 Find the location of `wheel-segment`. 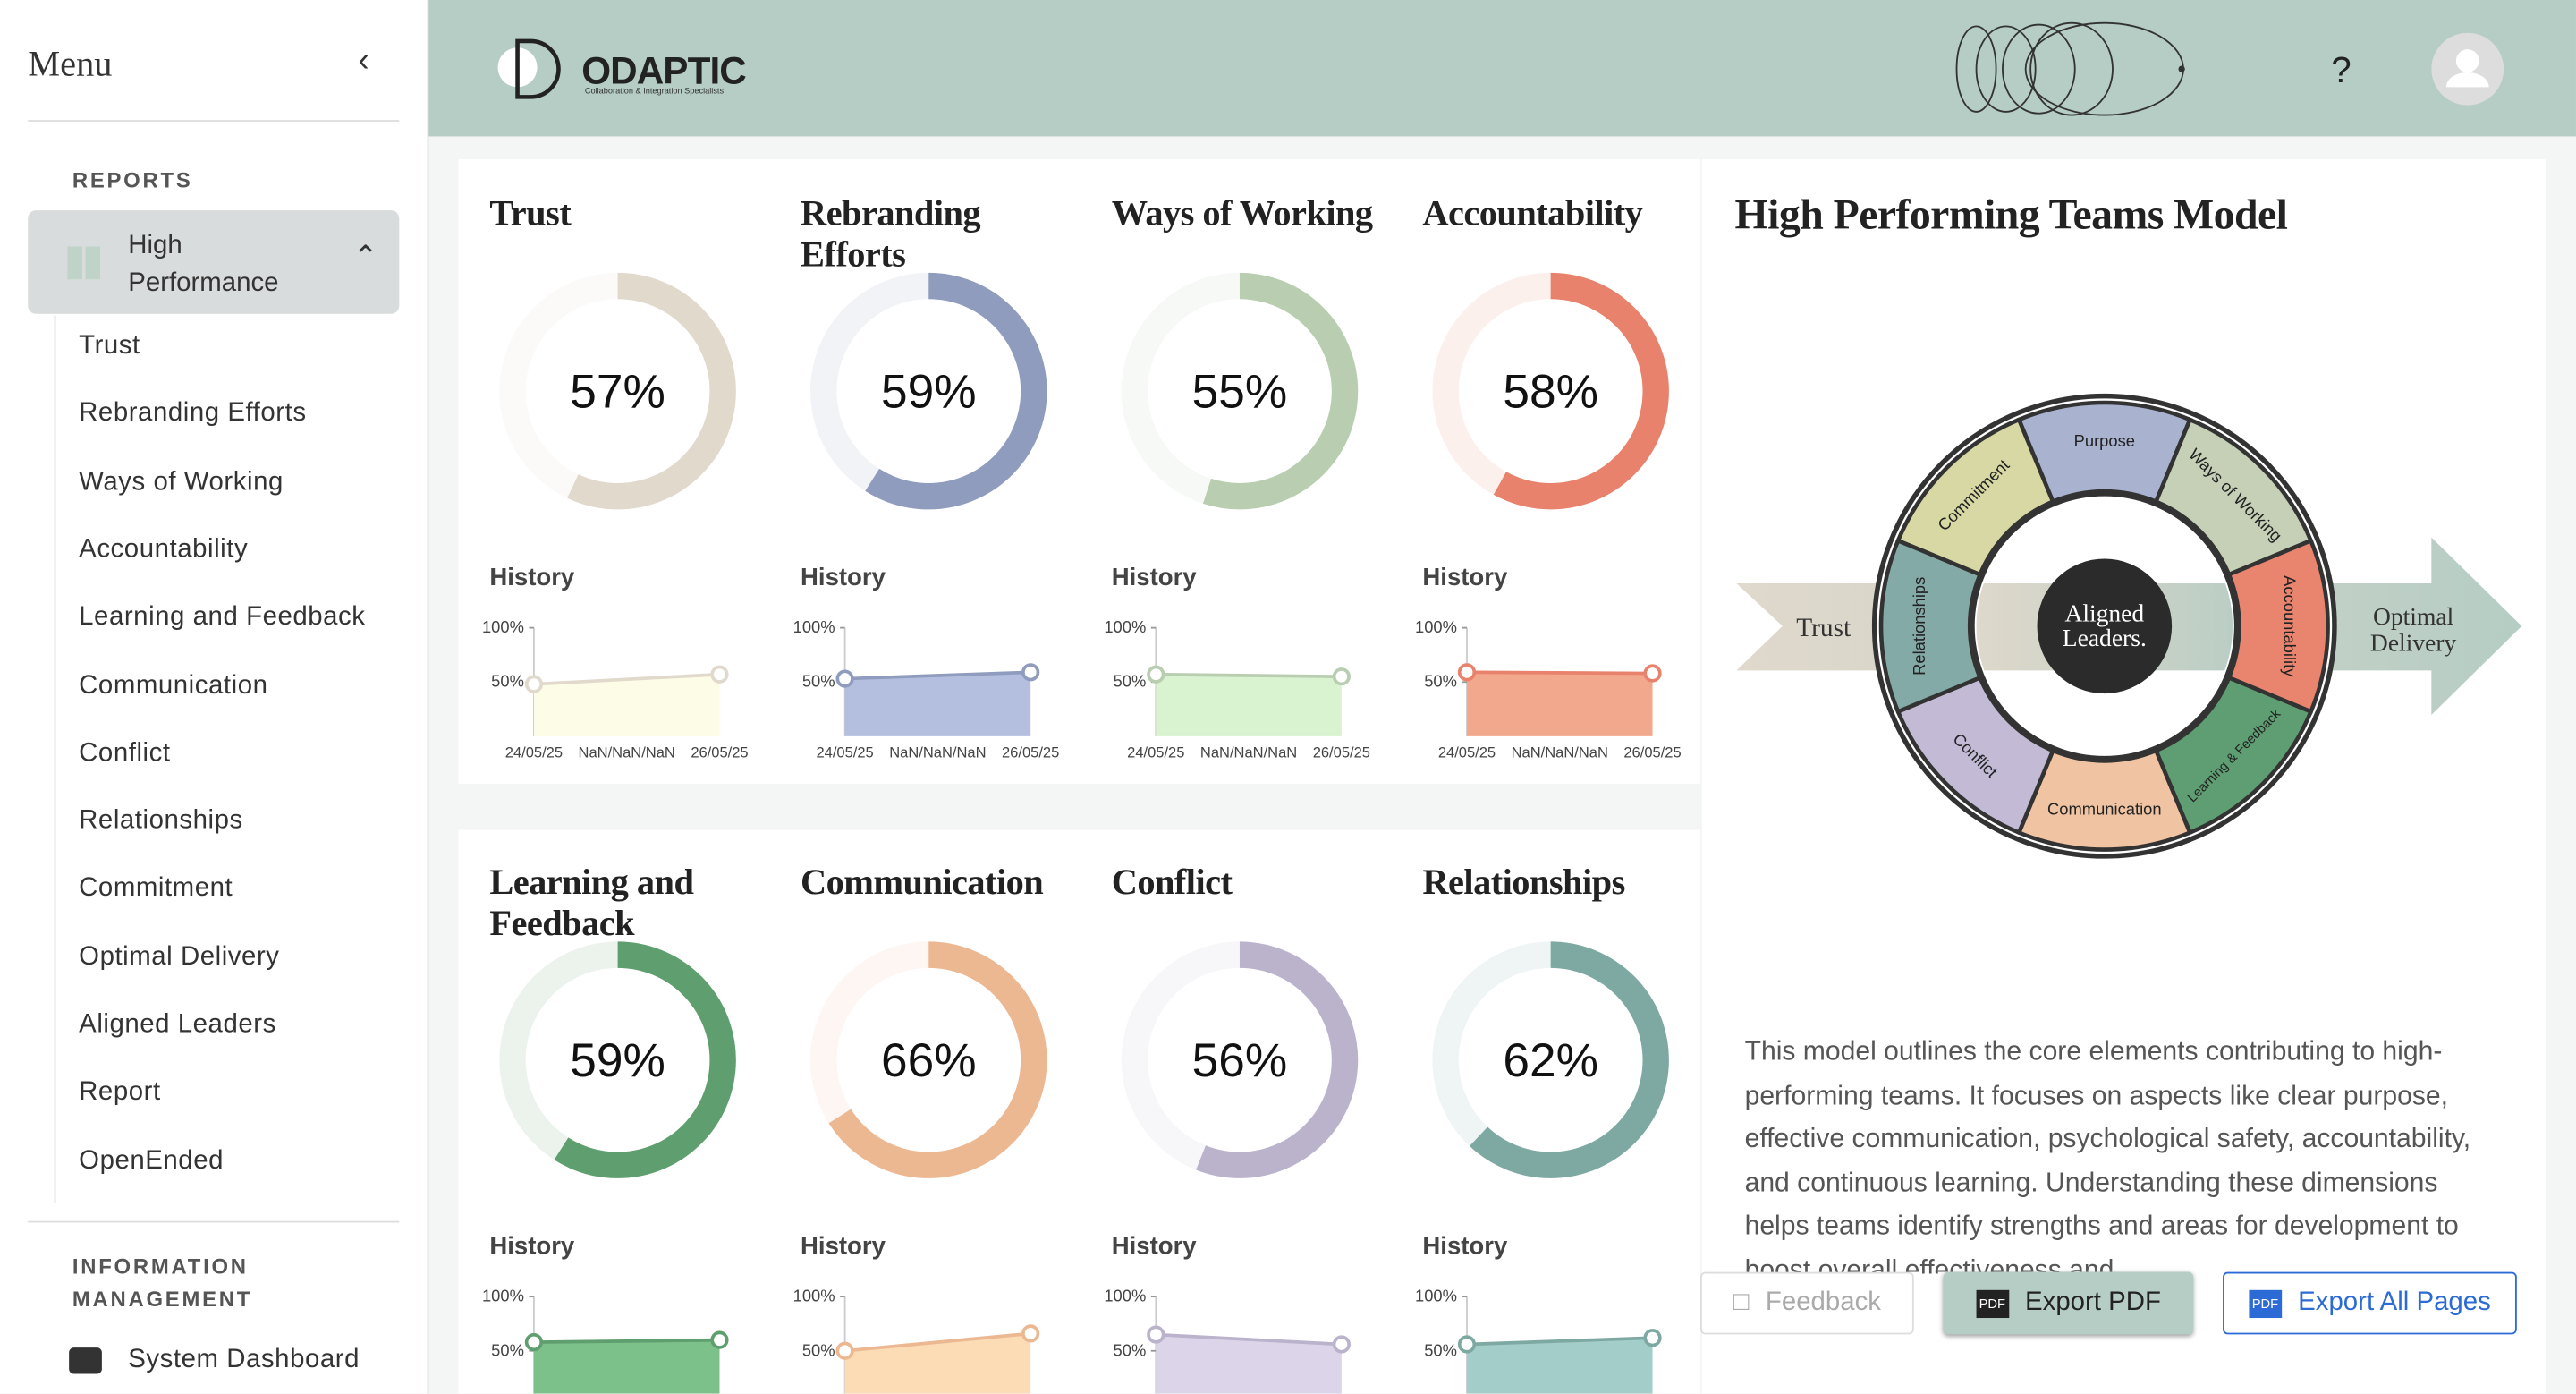

wheel-segment is located at coordinates (1975, 497).